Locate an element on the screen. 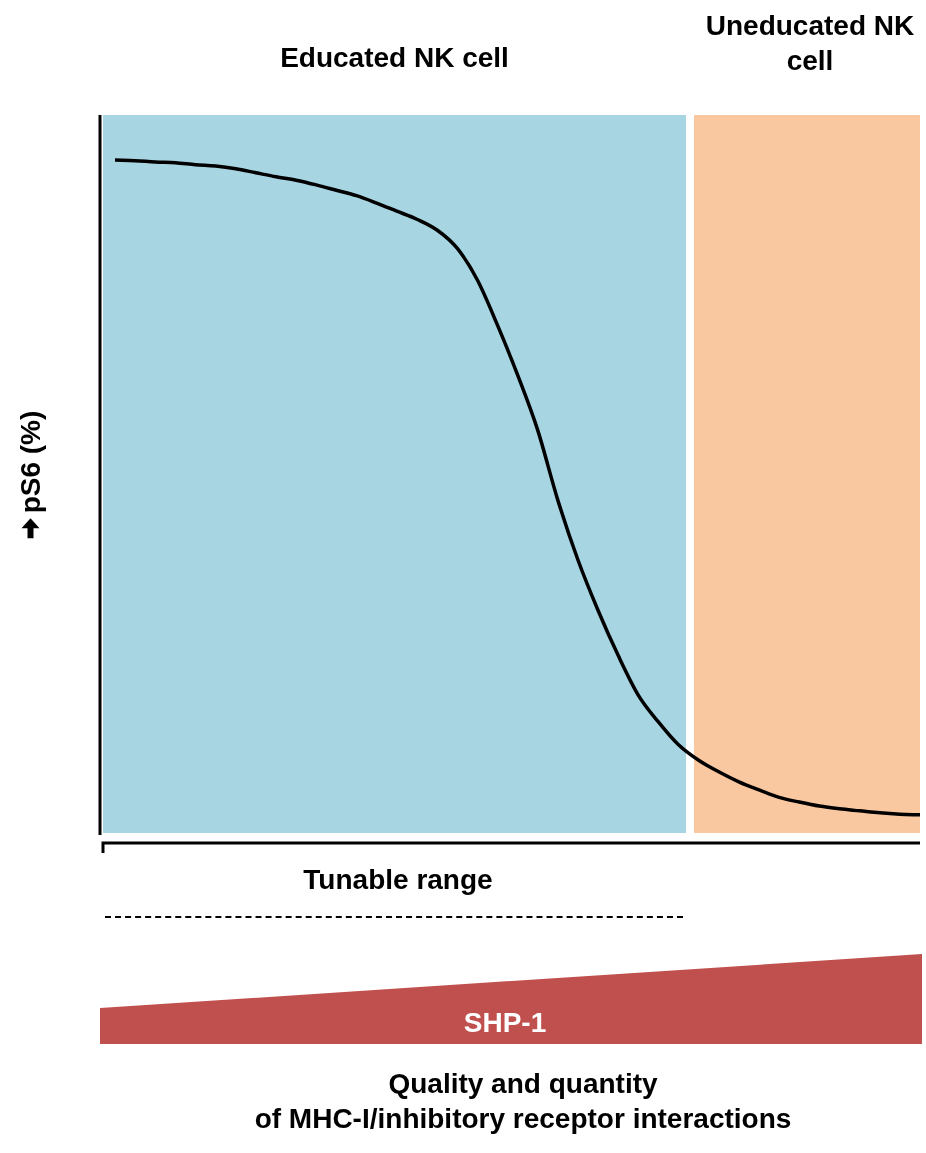  text: Educated NK cell is located at coordinates (394, 58).